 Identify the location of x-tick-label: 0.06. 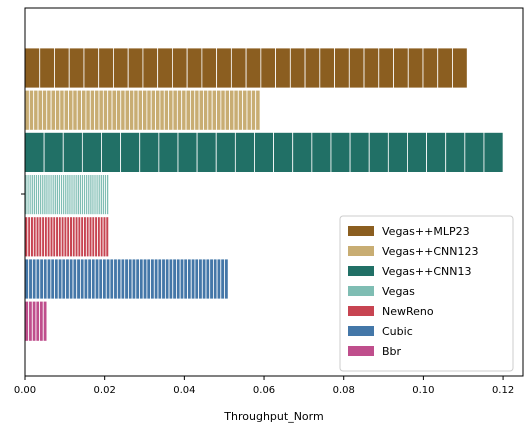
(264, 390).